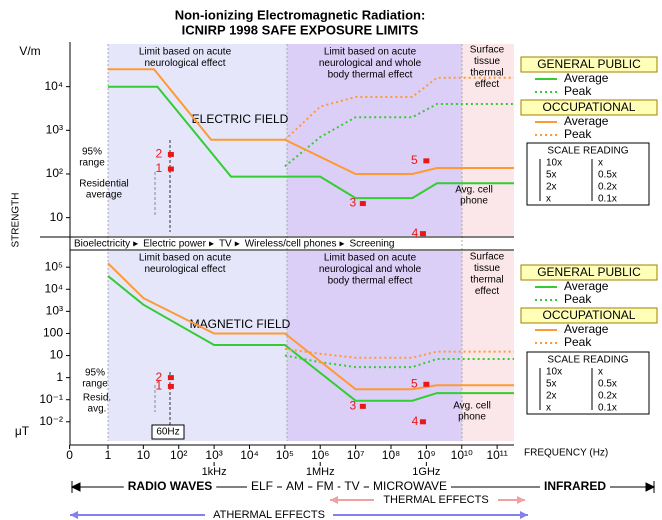 The width and height of the screenshot is (662, 520). What do you see at coordinates (586, 78) in the screenshot?
I see `legend-label: Average` at bounding box center [586, 78].